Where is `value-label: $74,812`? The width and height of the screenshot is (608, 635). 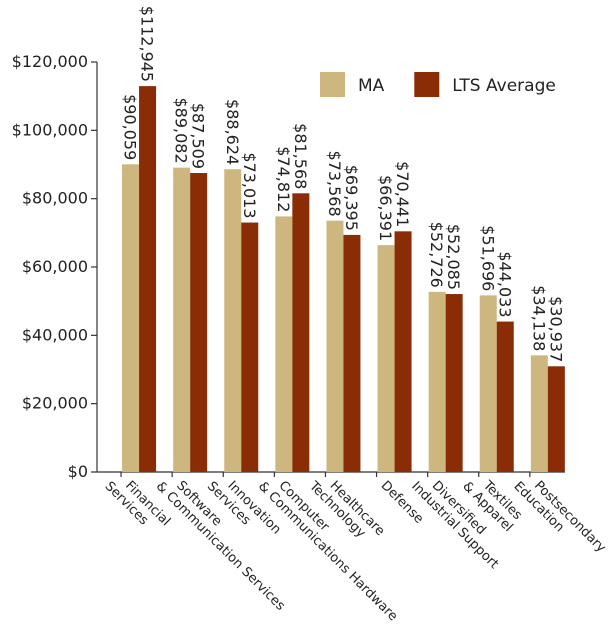
value-label: $74,812 is located at coordinates (283, 179).